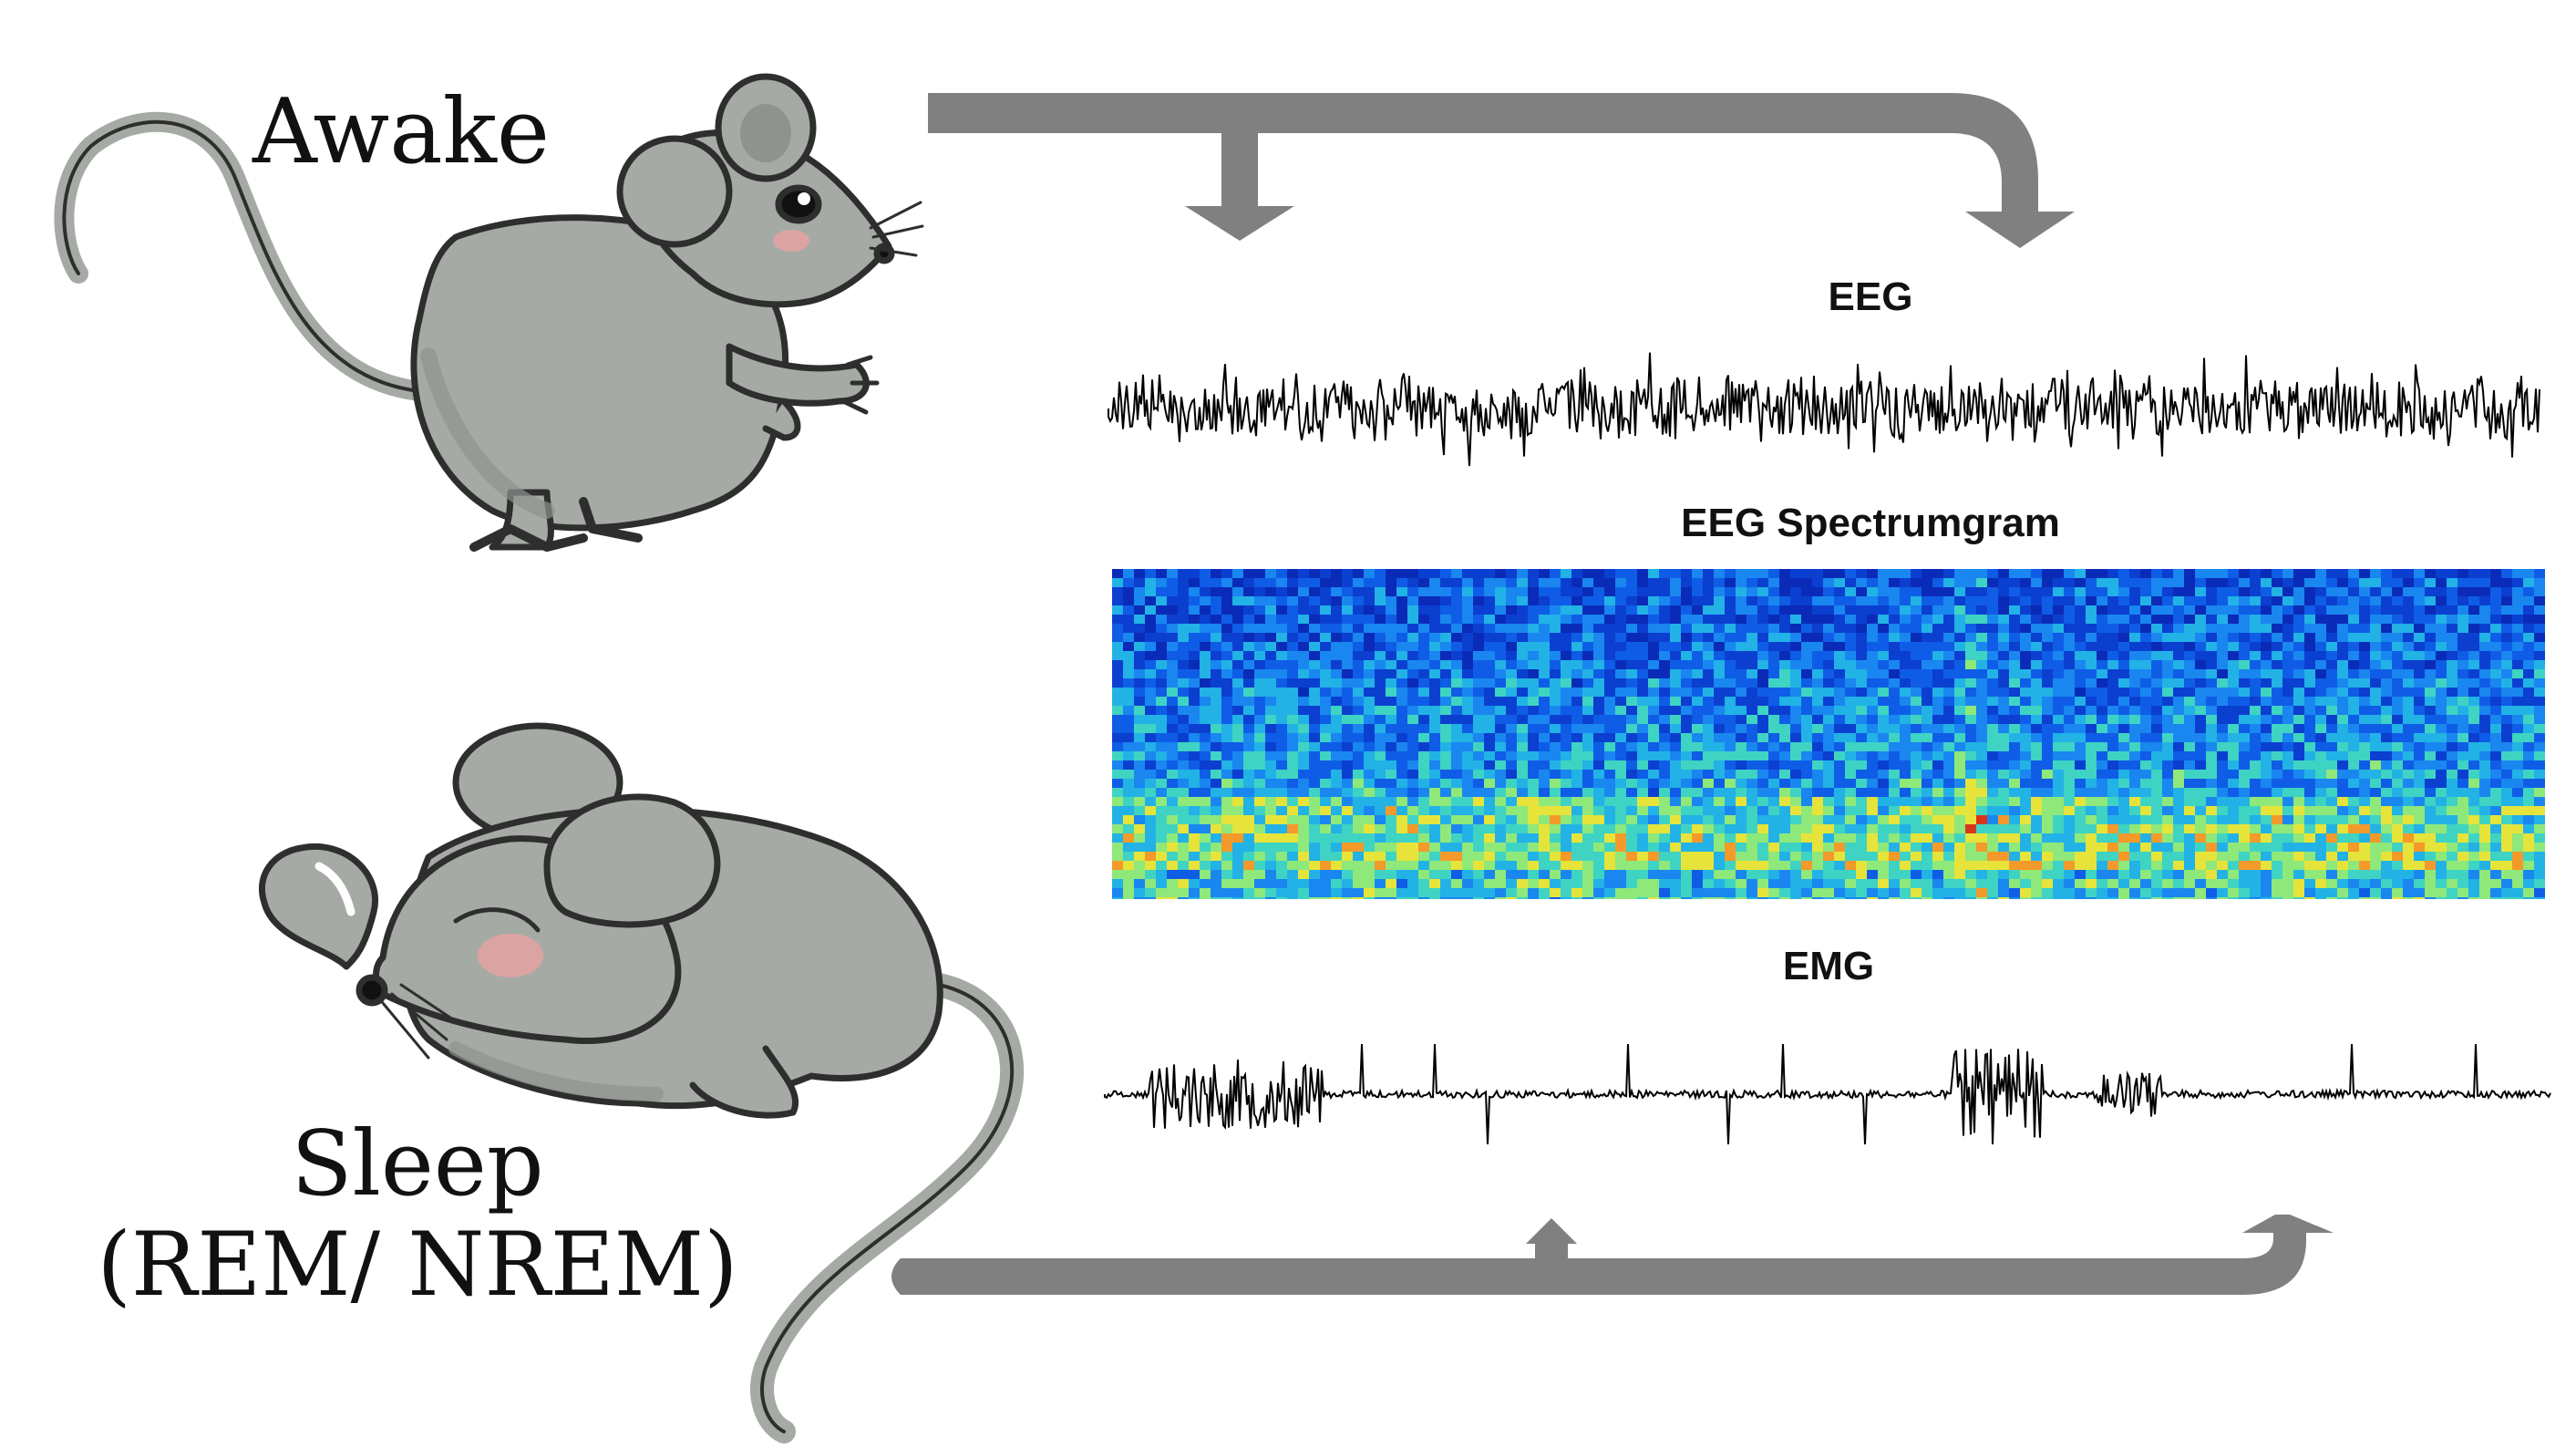 The height and width of the screenshot is (1448, 2576). What do you see at coordinates (1828, 966) in the screenshot?
I see `emg-title: EMG` at bounding box center [1828, 966].